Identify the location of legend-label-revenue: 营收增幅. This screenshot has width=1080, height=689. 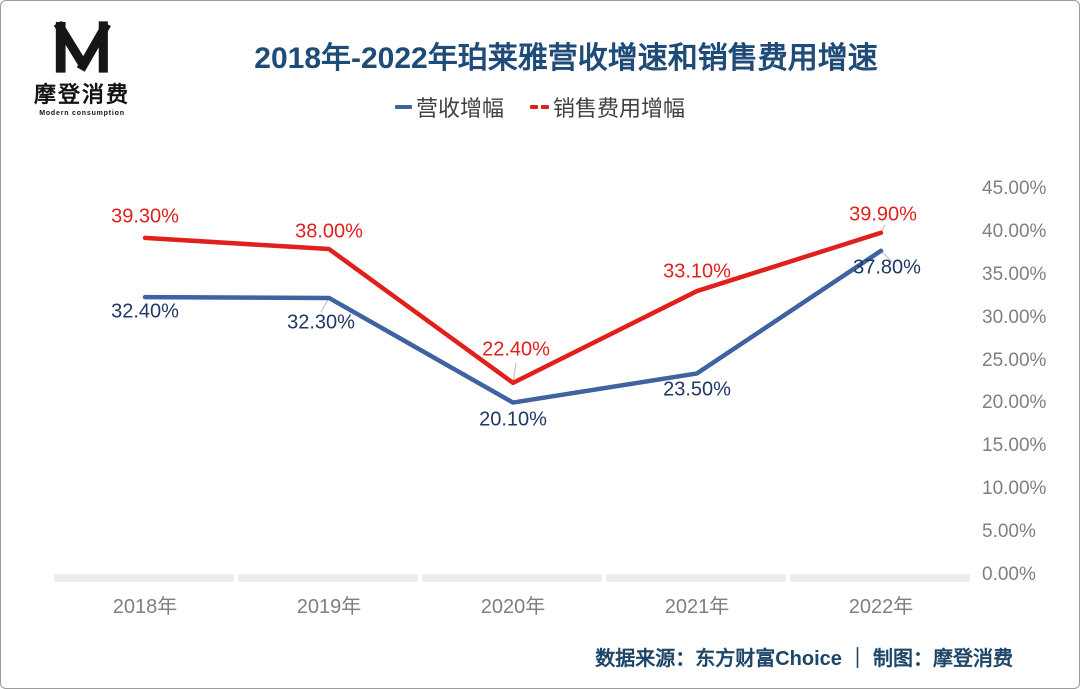
(459, 108).